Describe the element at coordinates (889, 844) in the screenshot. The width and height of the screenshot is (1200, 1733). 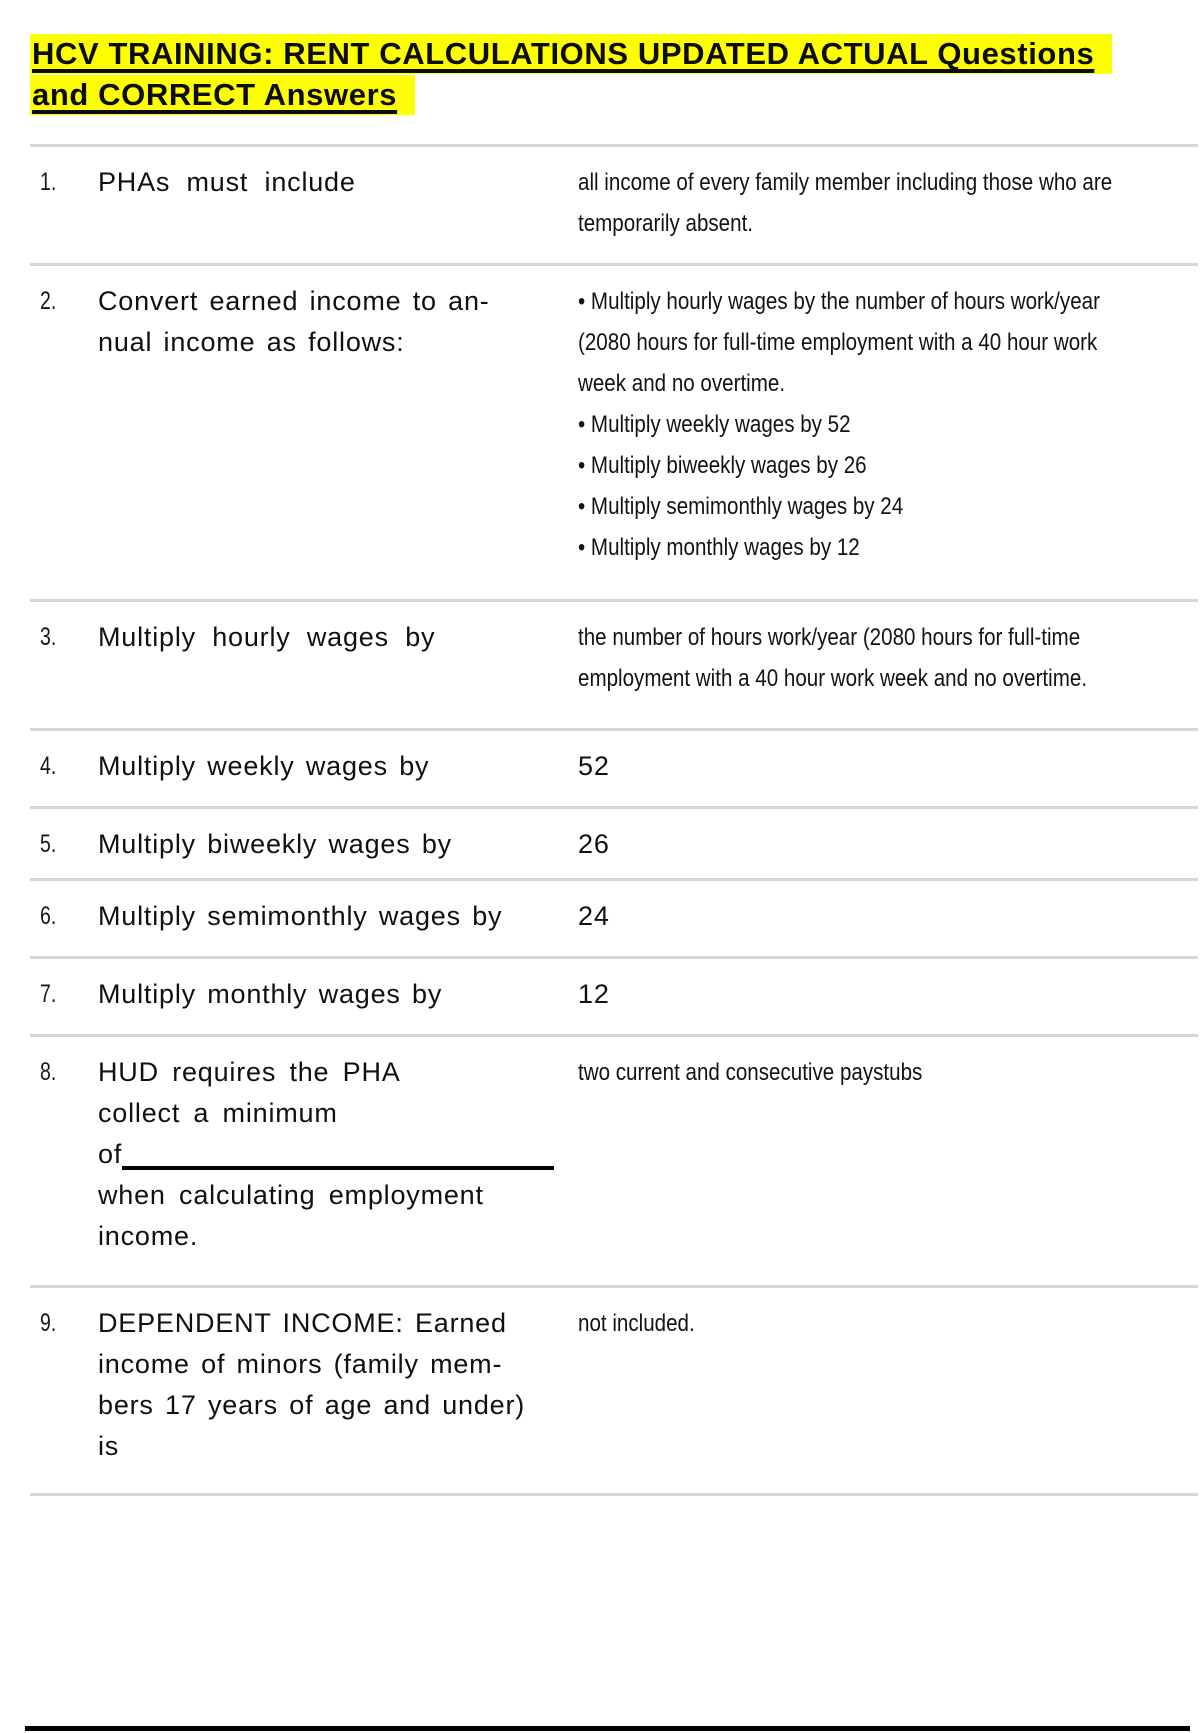
I see `answer-cell: 26` at that location.